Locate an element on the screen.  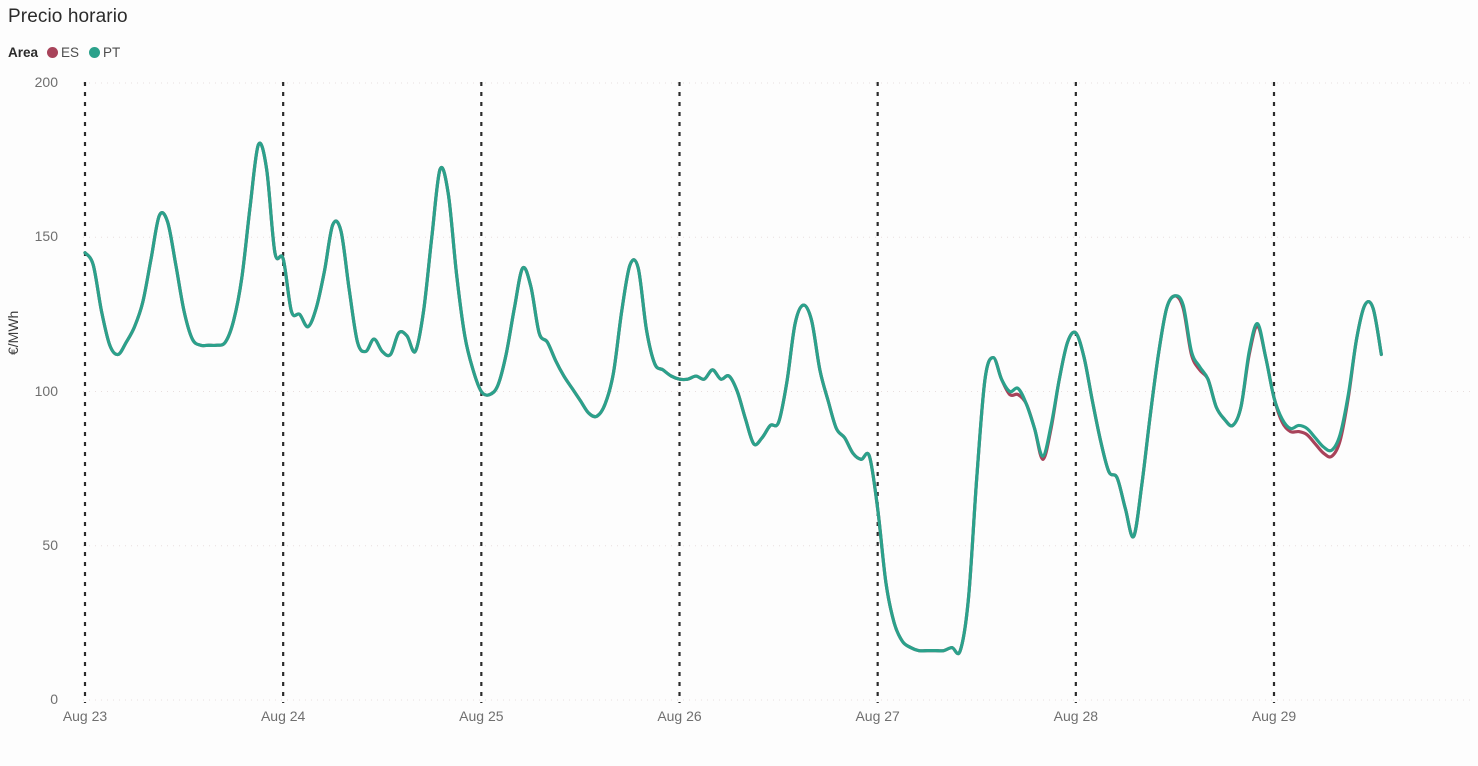
legend-item-label: ES is located at coordinates (70, 52).